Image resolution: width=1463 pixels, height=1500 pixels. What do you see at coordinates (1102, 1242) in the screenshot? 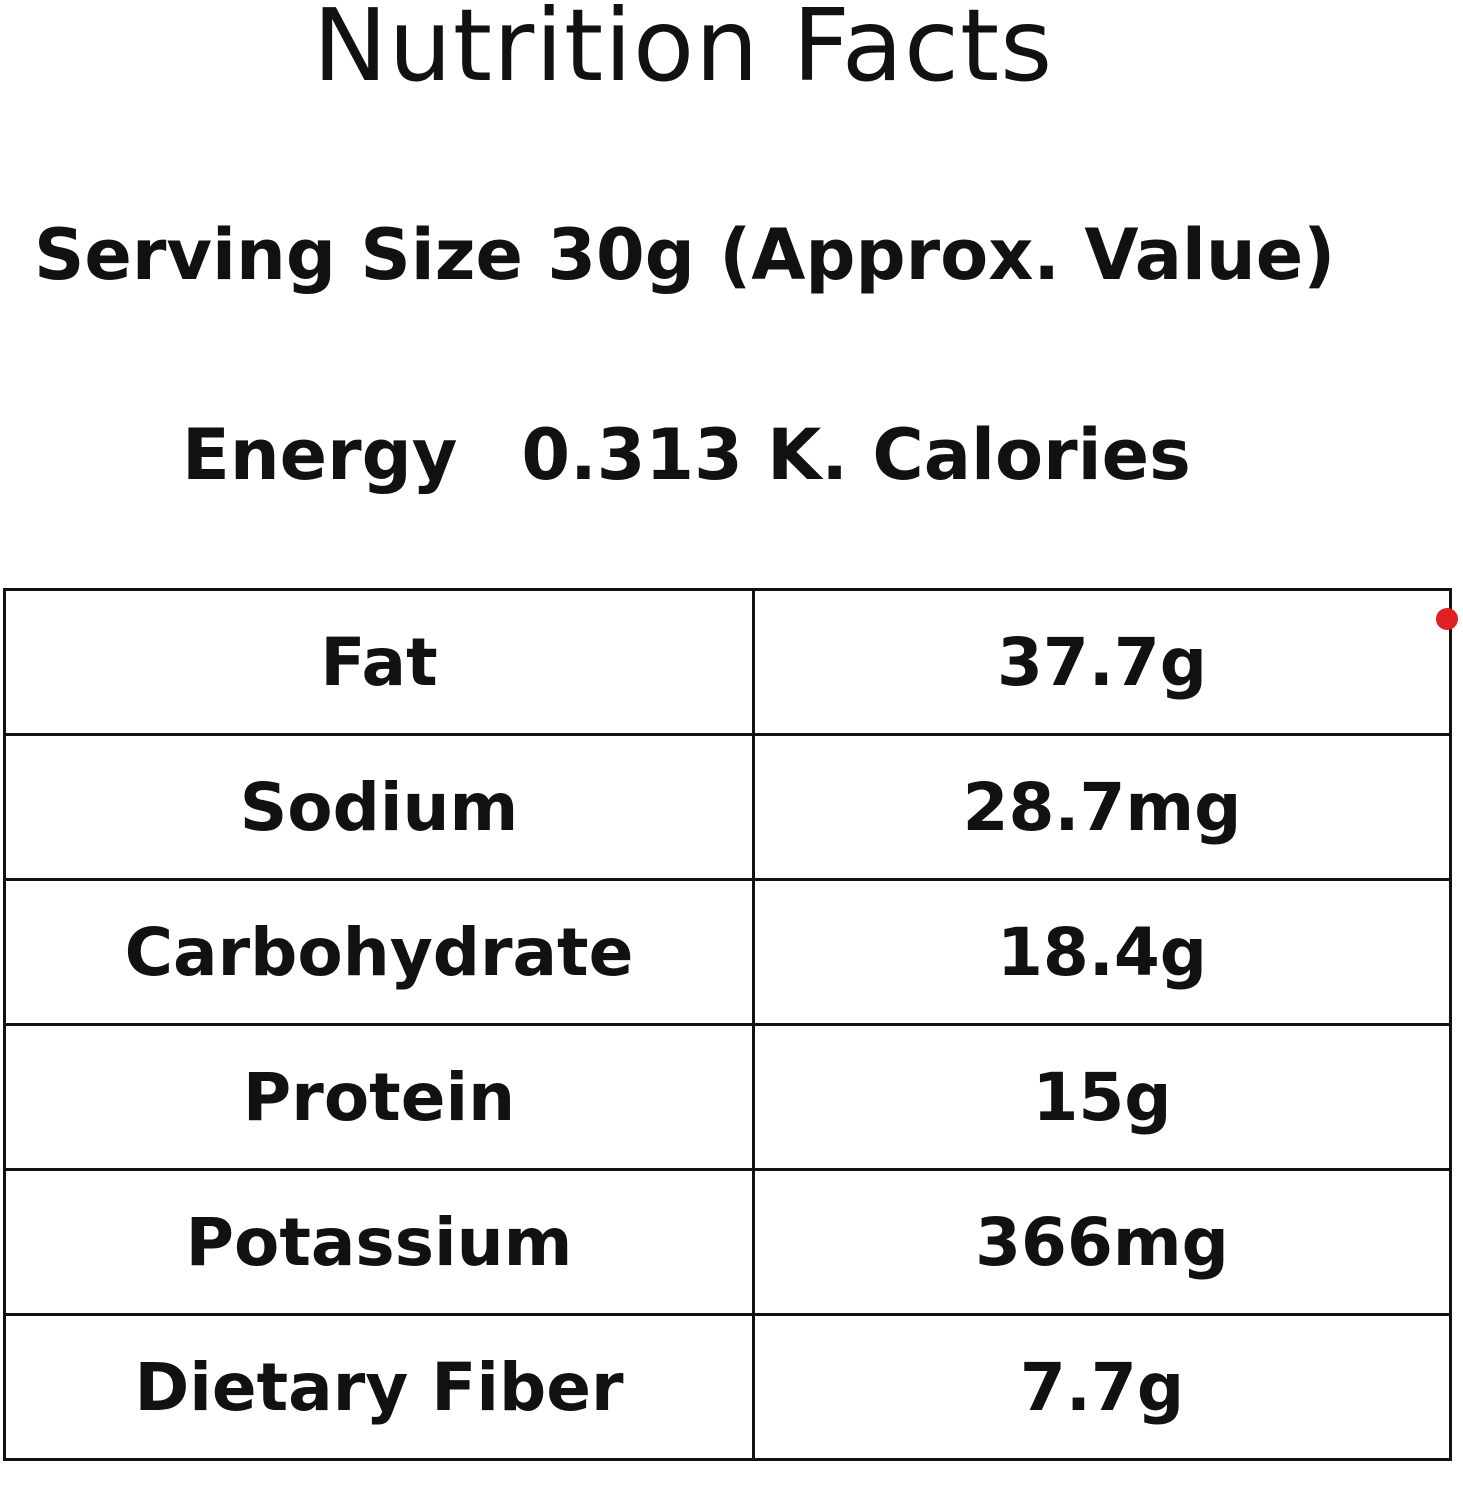
I see `nutrient-amount: 366mg` at bounding box center [1102, 1242].